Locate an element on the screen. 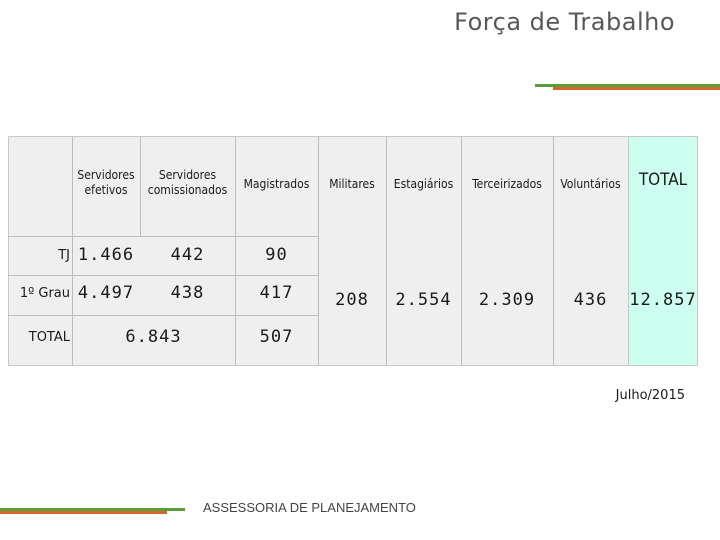 This screenshot has width=720, height=540. header-terceirizados: Terceirizados is located at coordinates (507, 184).